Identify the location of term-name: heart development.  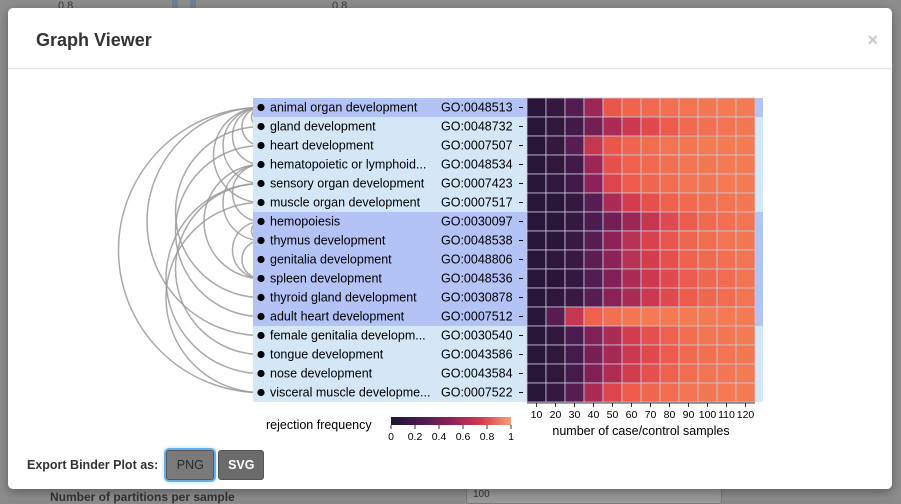
(322, 146).